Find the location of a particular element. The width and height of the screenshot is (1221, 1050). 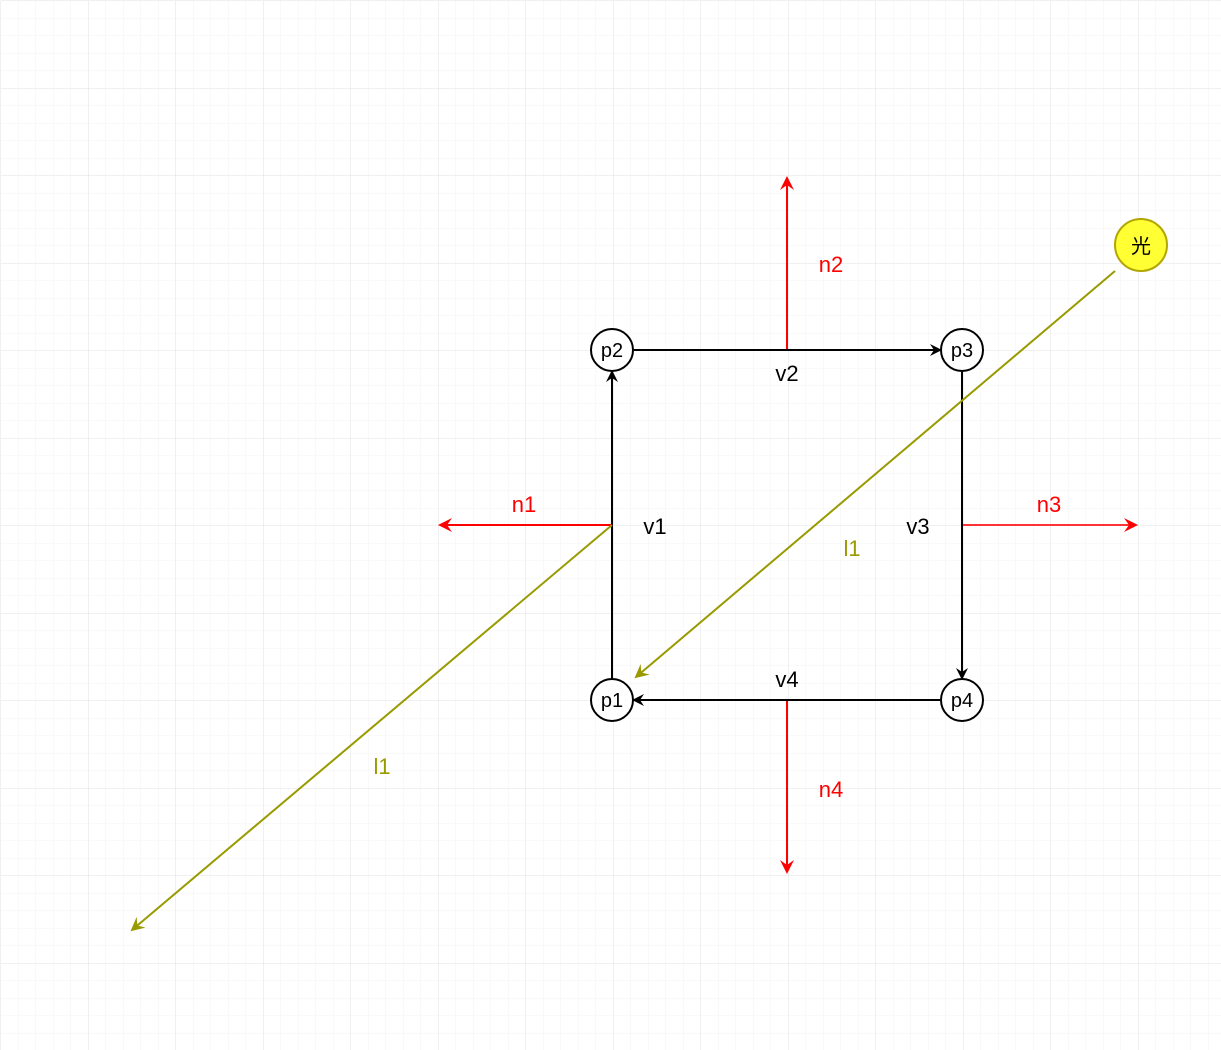

point-p4-label: p4 is located at coordinates (962, 701).